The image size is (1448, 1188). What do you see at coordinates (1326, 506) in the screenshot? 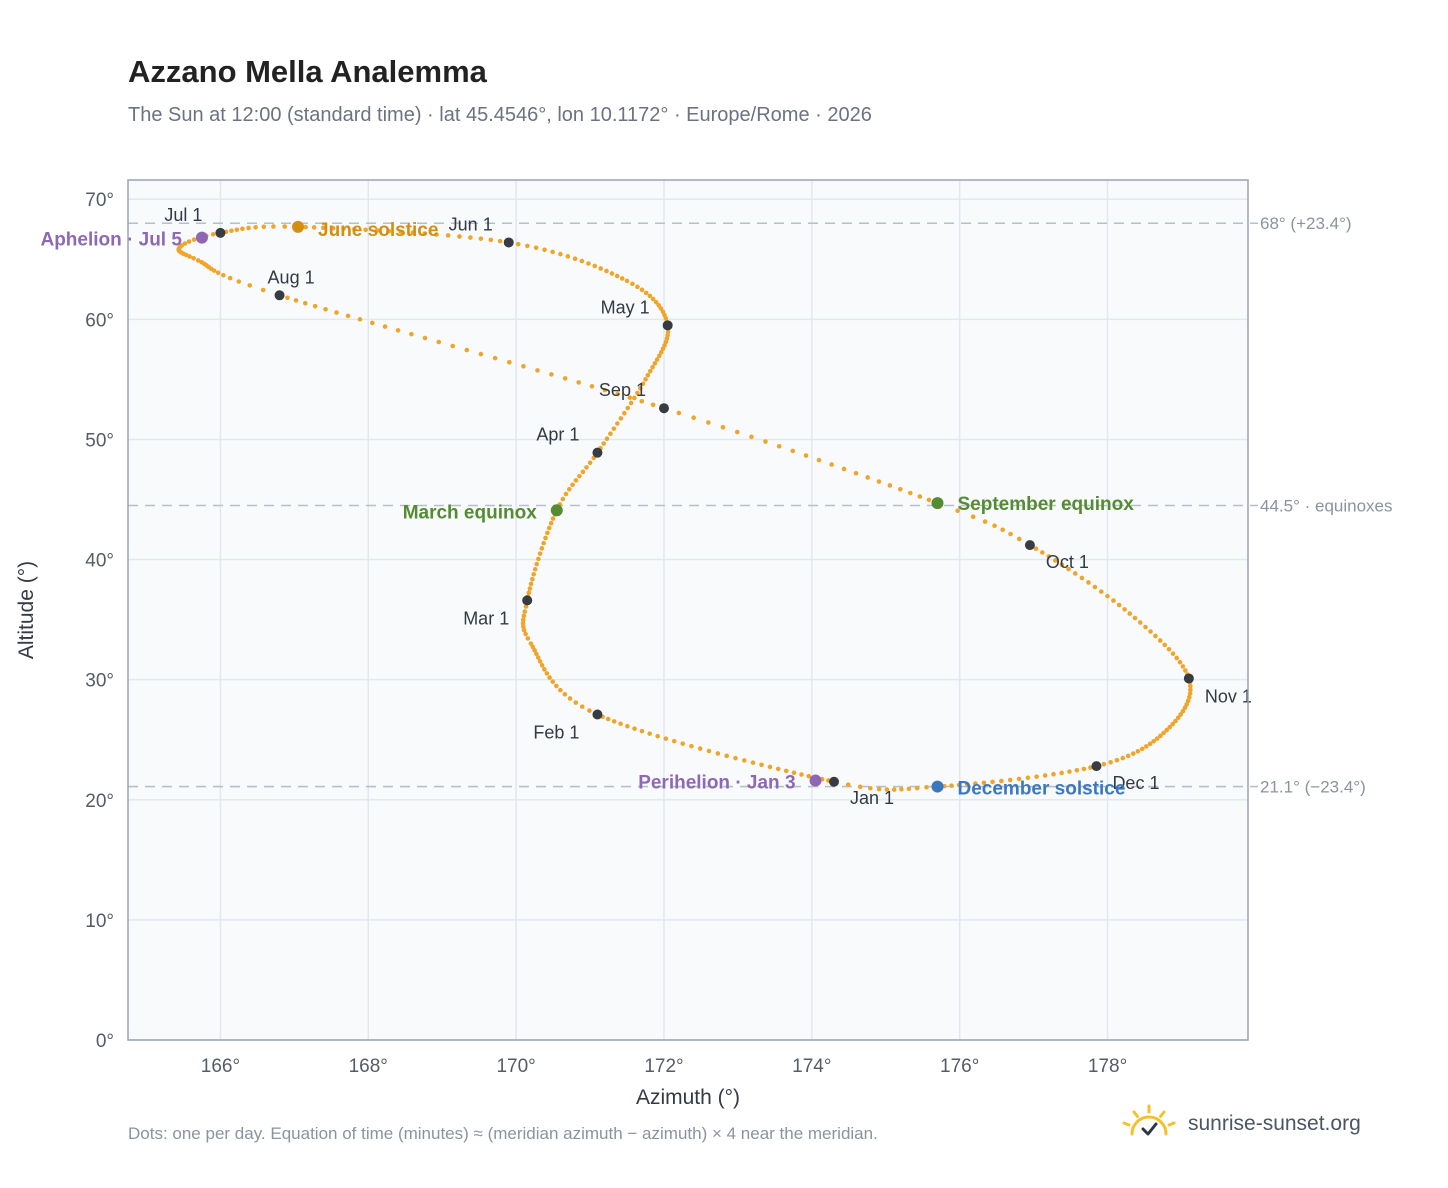
I see `reference-line-label: 44.5° · equinoxes` at bounding box center [1326, 506].